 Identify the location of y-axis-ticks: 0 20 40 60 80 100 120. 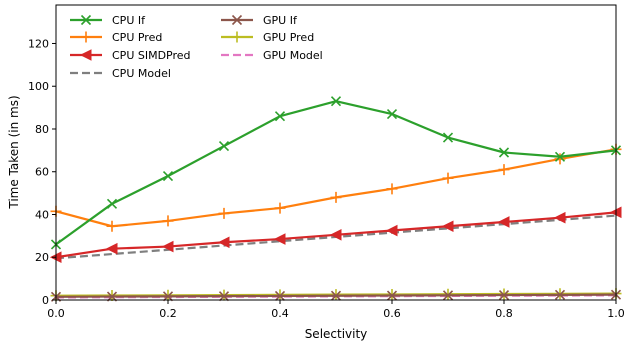
(42, 172).